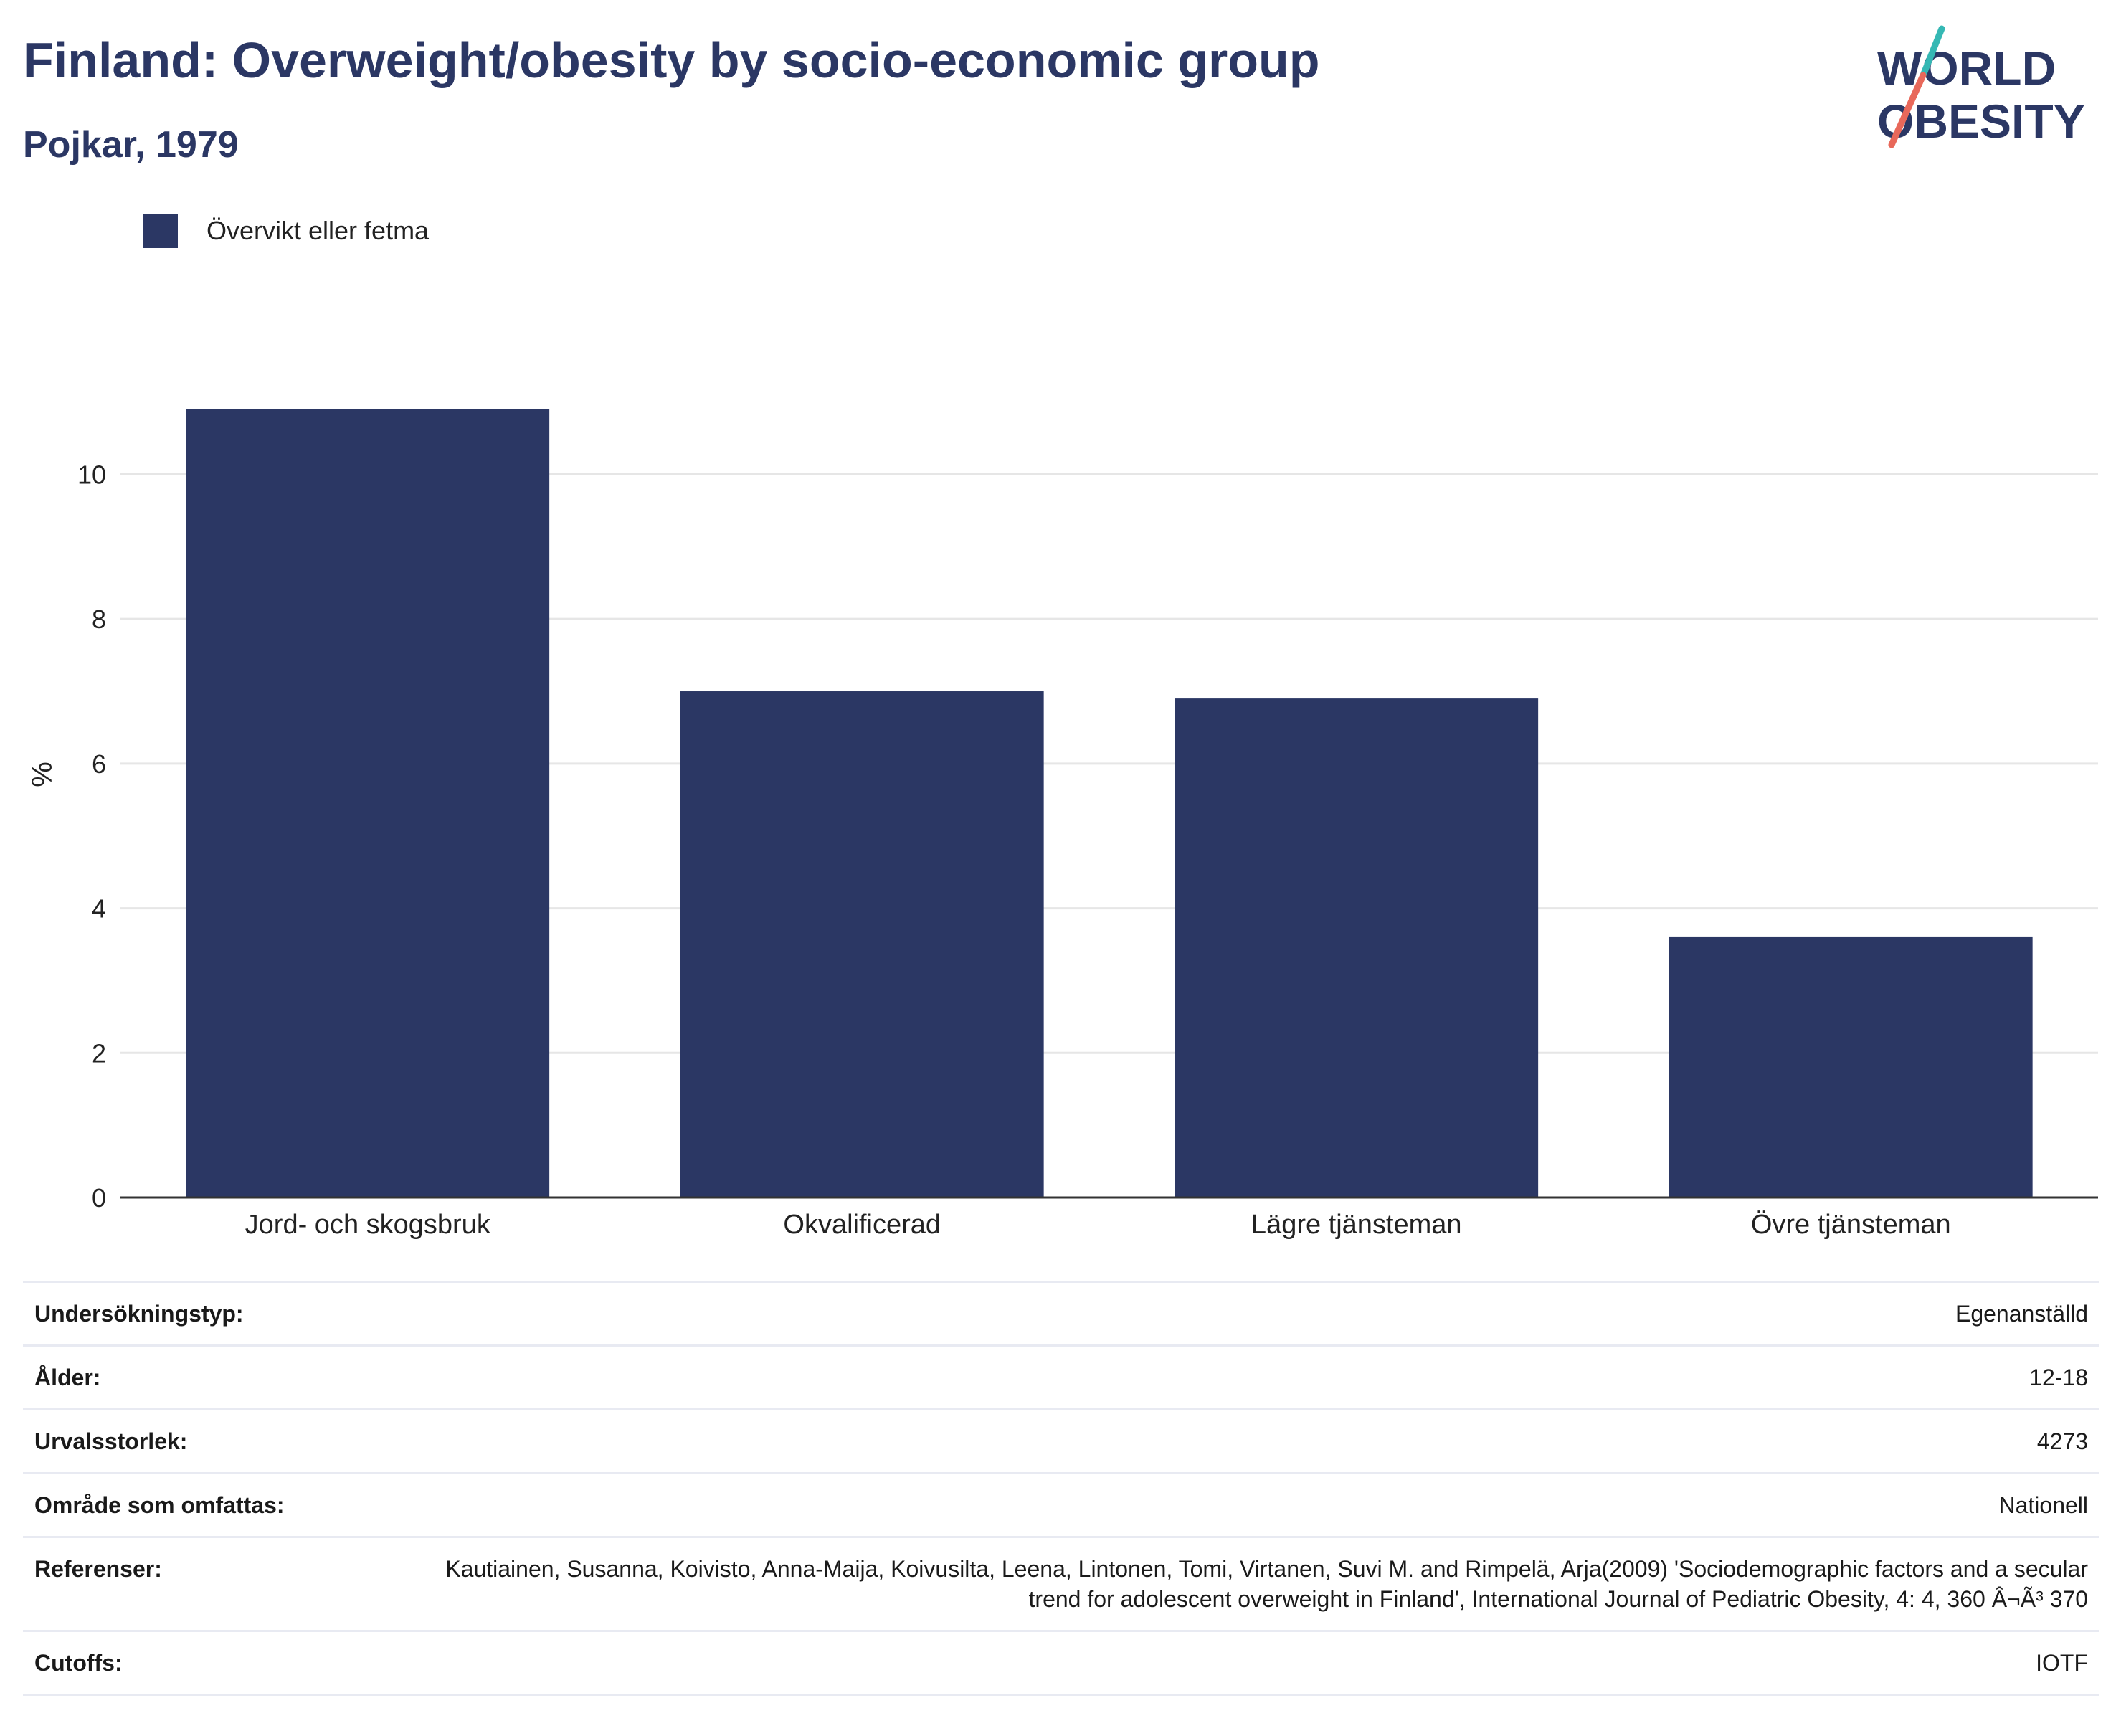 The width and height of the screenshot is (2121, 1736). Describe the element at coordinates (99, 909) in the screenshot. I see `y-tick-label: 4` at that location.